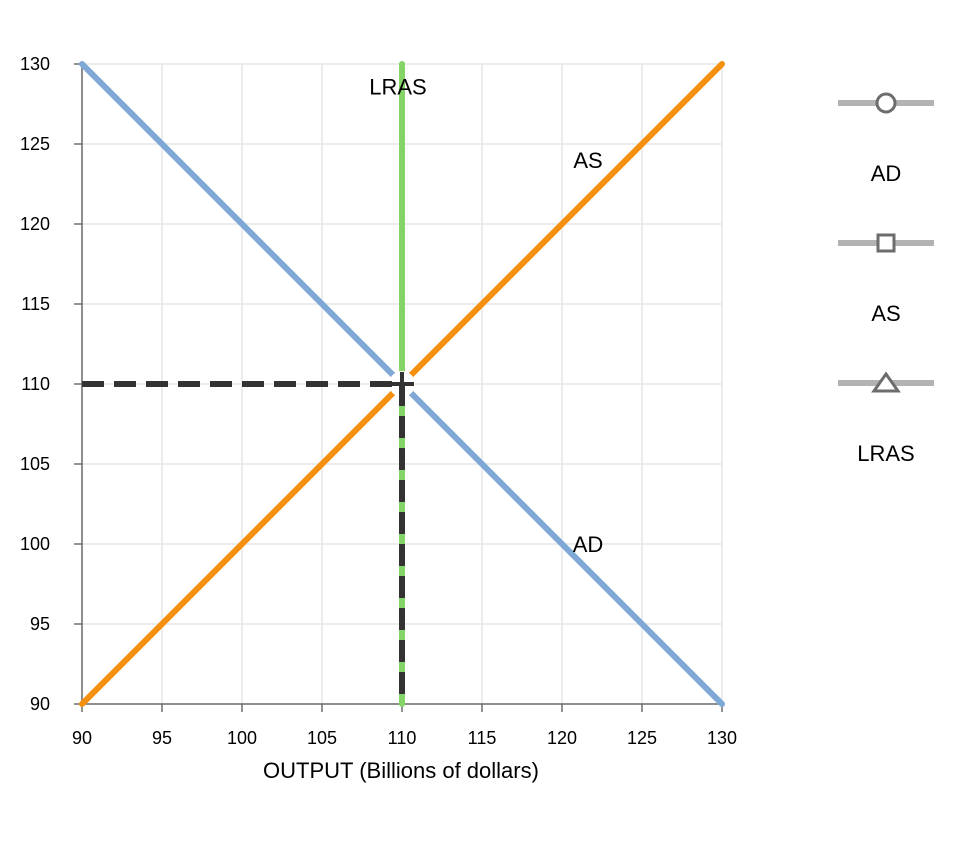 The width and height of the screenshot is (958, 846). What do you see at coordinates (322, 738) in the screenshot?
I see `x-tick-label-105: 105` at bounding box center [322, 738].